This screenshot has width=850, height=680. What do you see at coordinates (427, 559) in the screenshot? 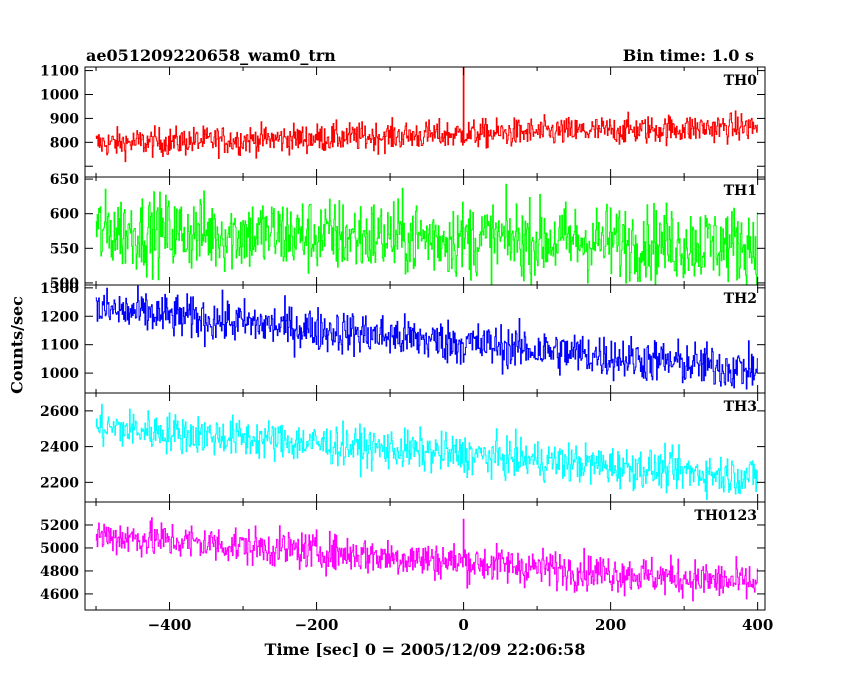
I see `series-line-th0123` at bounding box center [427, 559].